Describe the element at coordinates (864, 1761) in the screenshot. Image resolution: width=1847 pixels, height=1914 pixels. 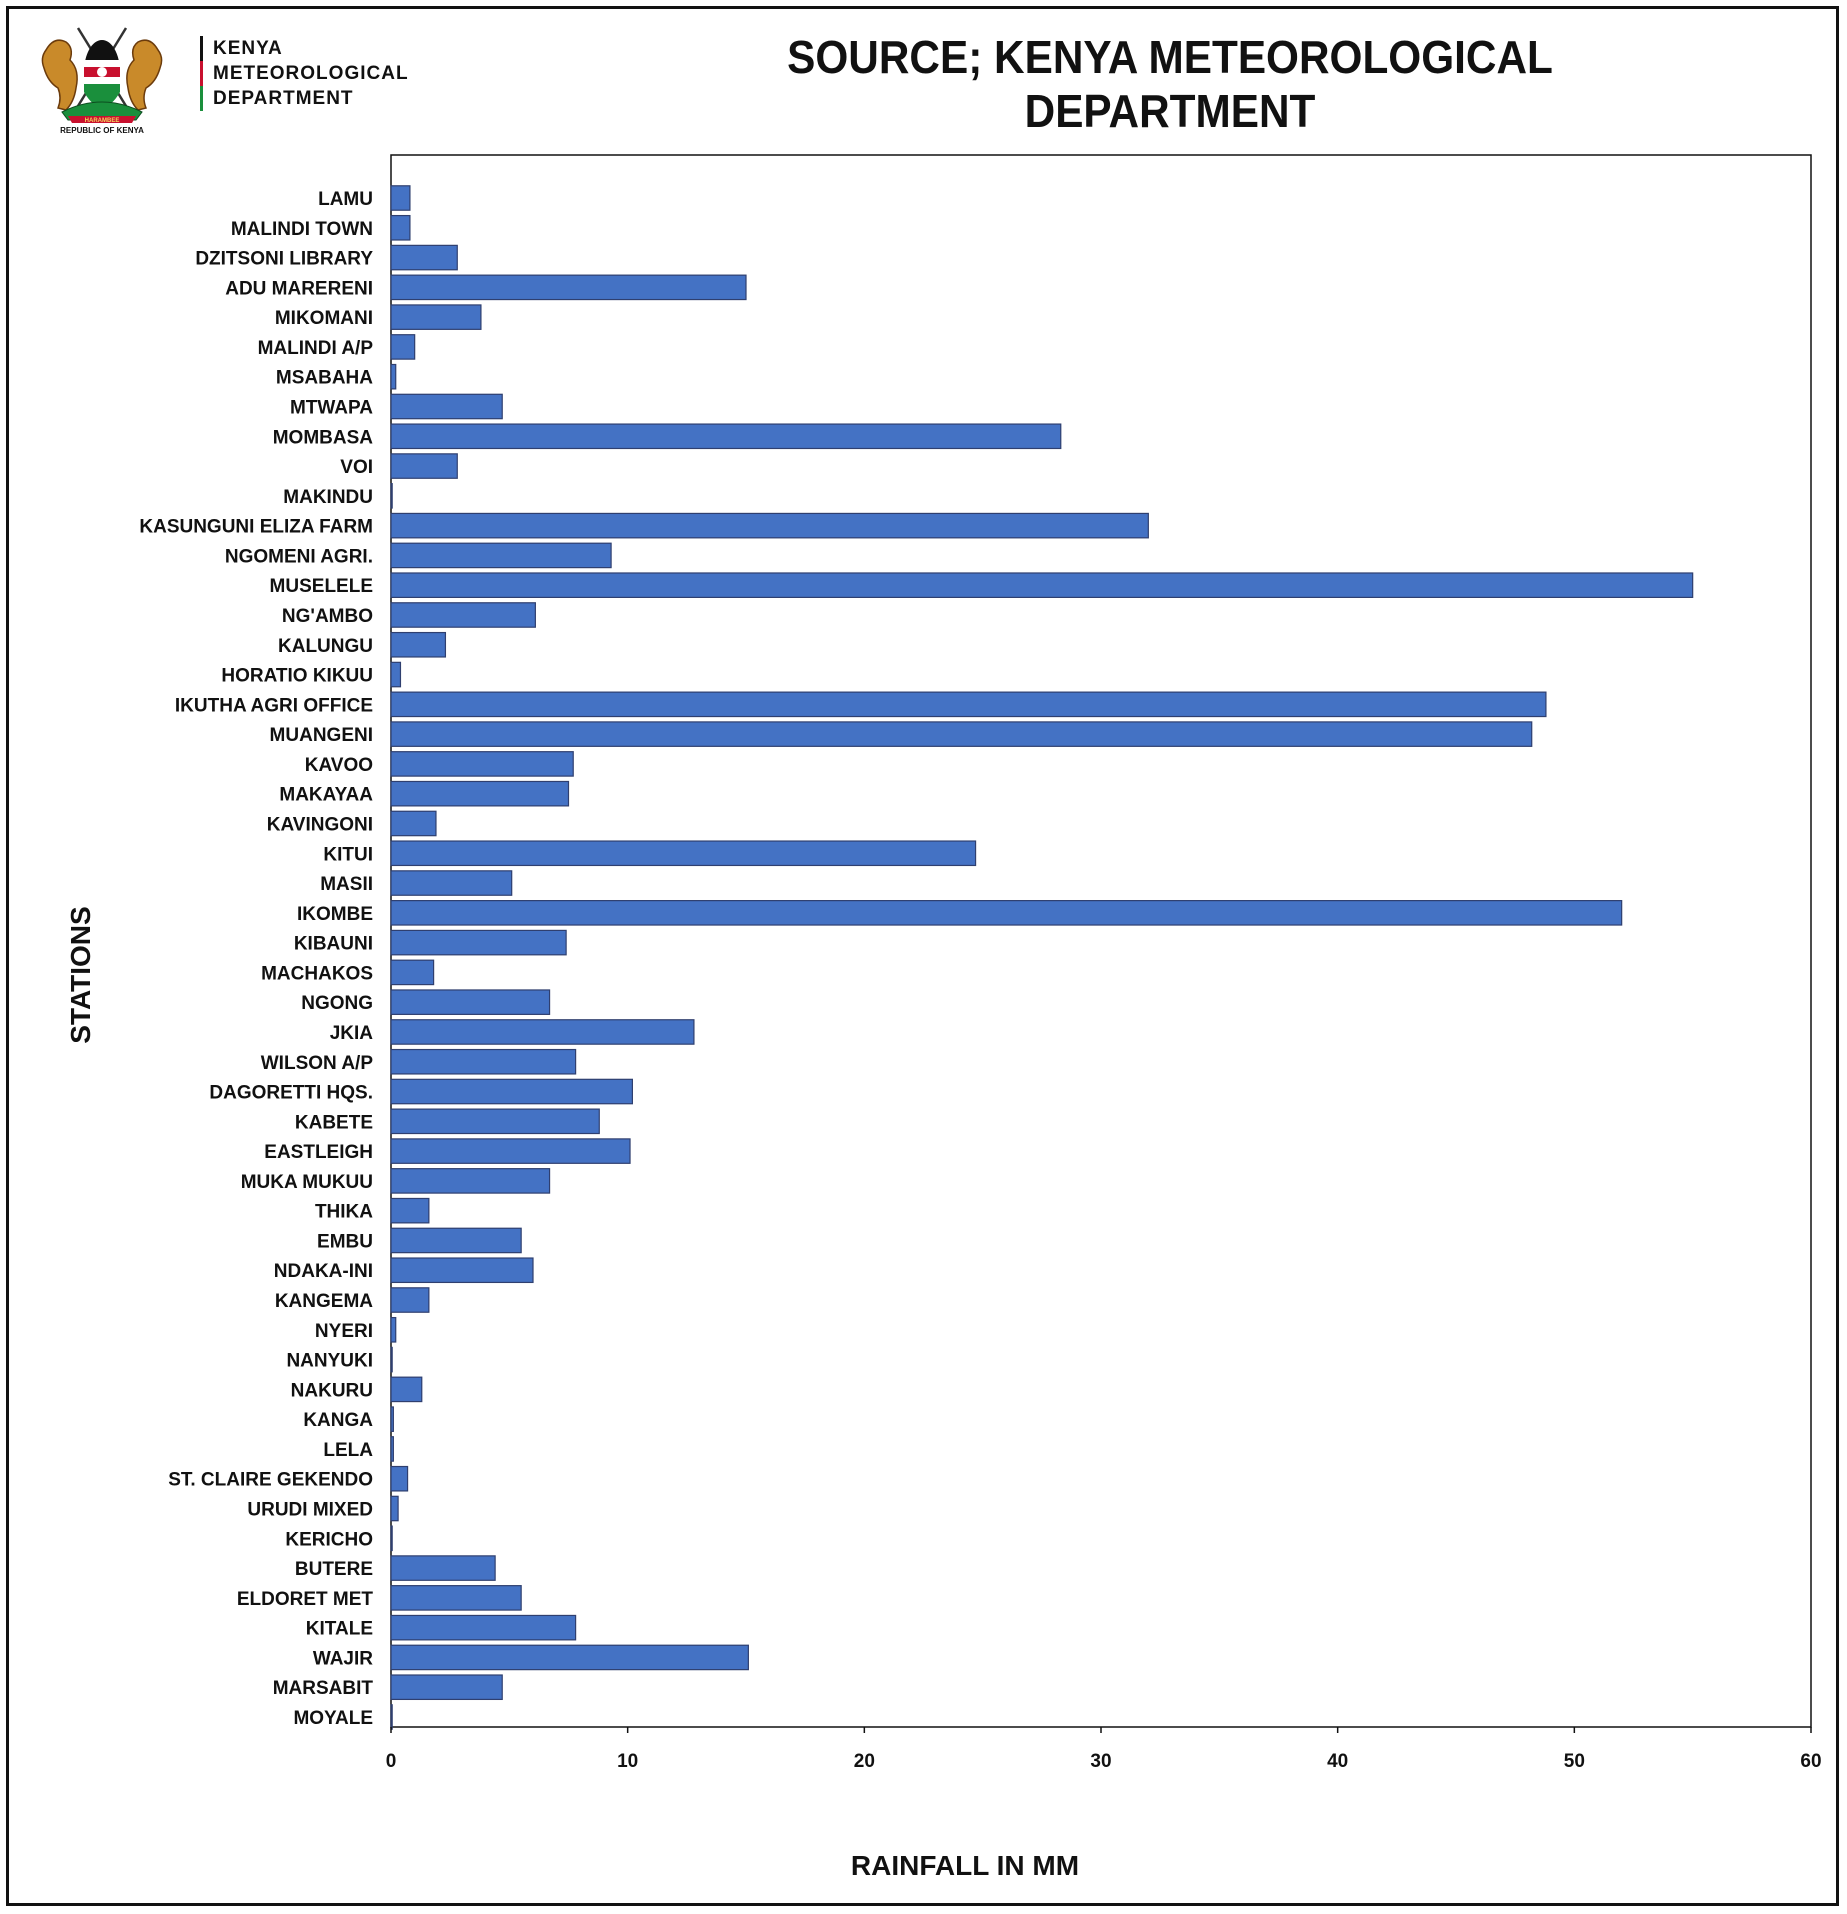
I see `x-tick-label: 20` at that location.